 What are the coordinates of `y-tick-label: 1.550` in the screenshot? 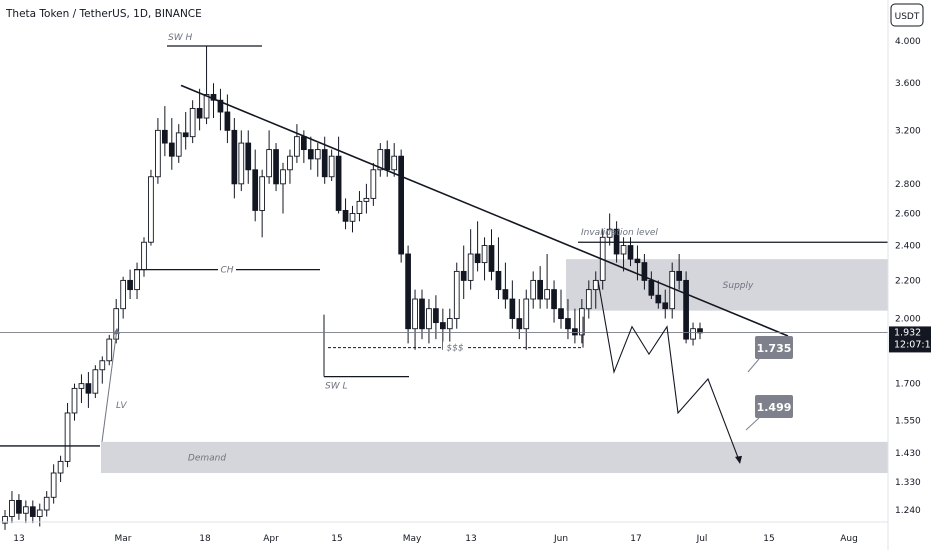 It's located at (908, 422).